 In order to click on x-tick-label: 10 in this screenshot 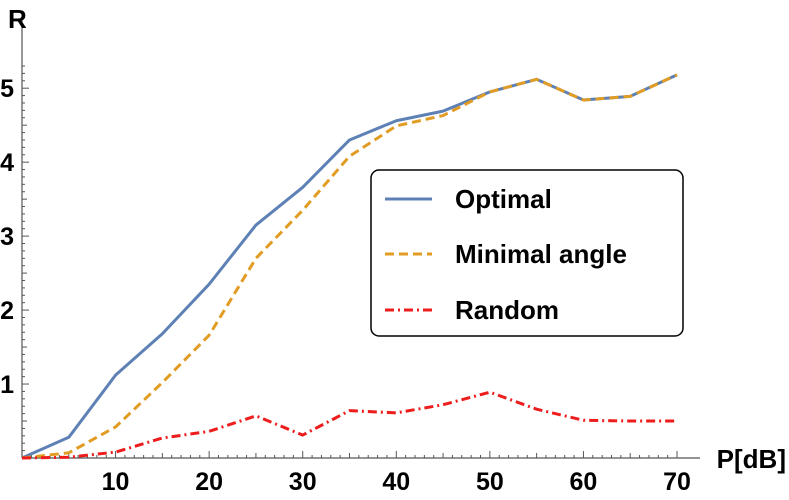, I will do `click(116, 482)`.